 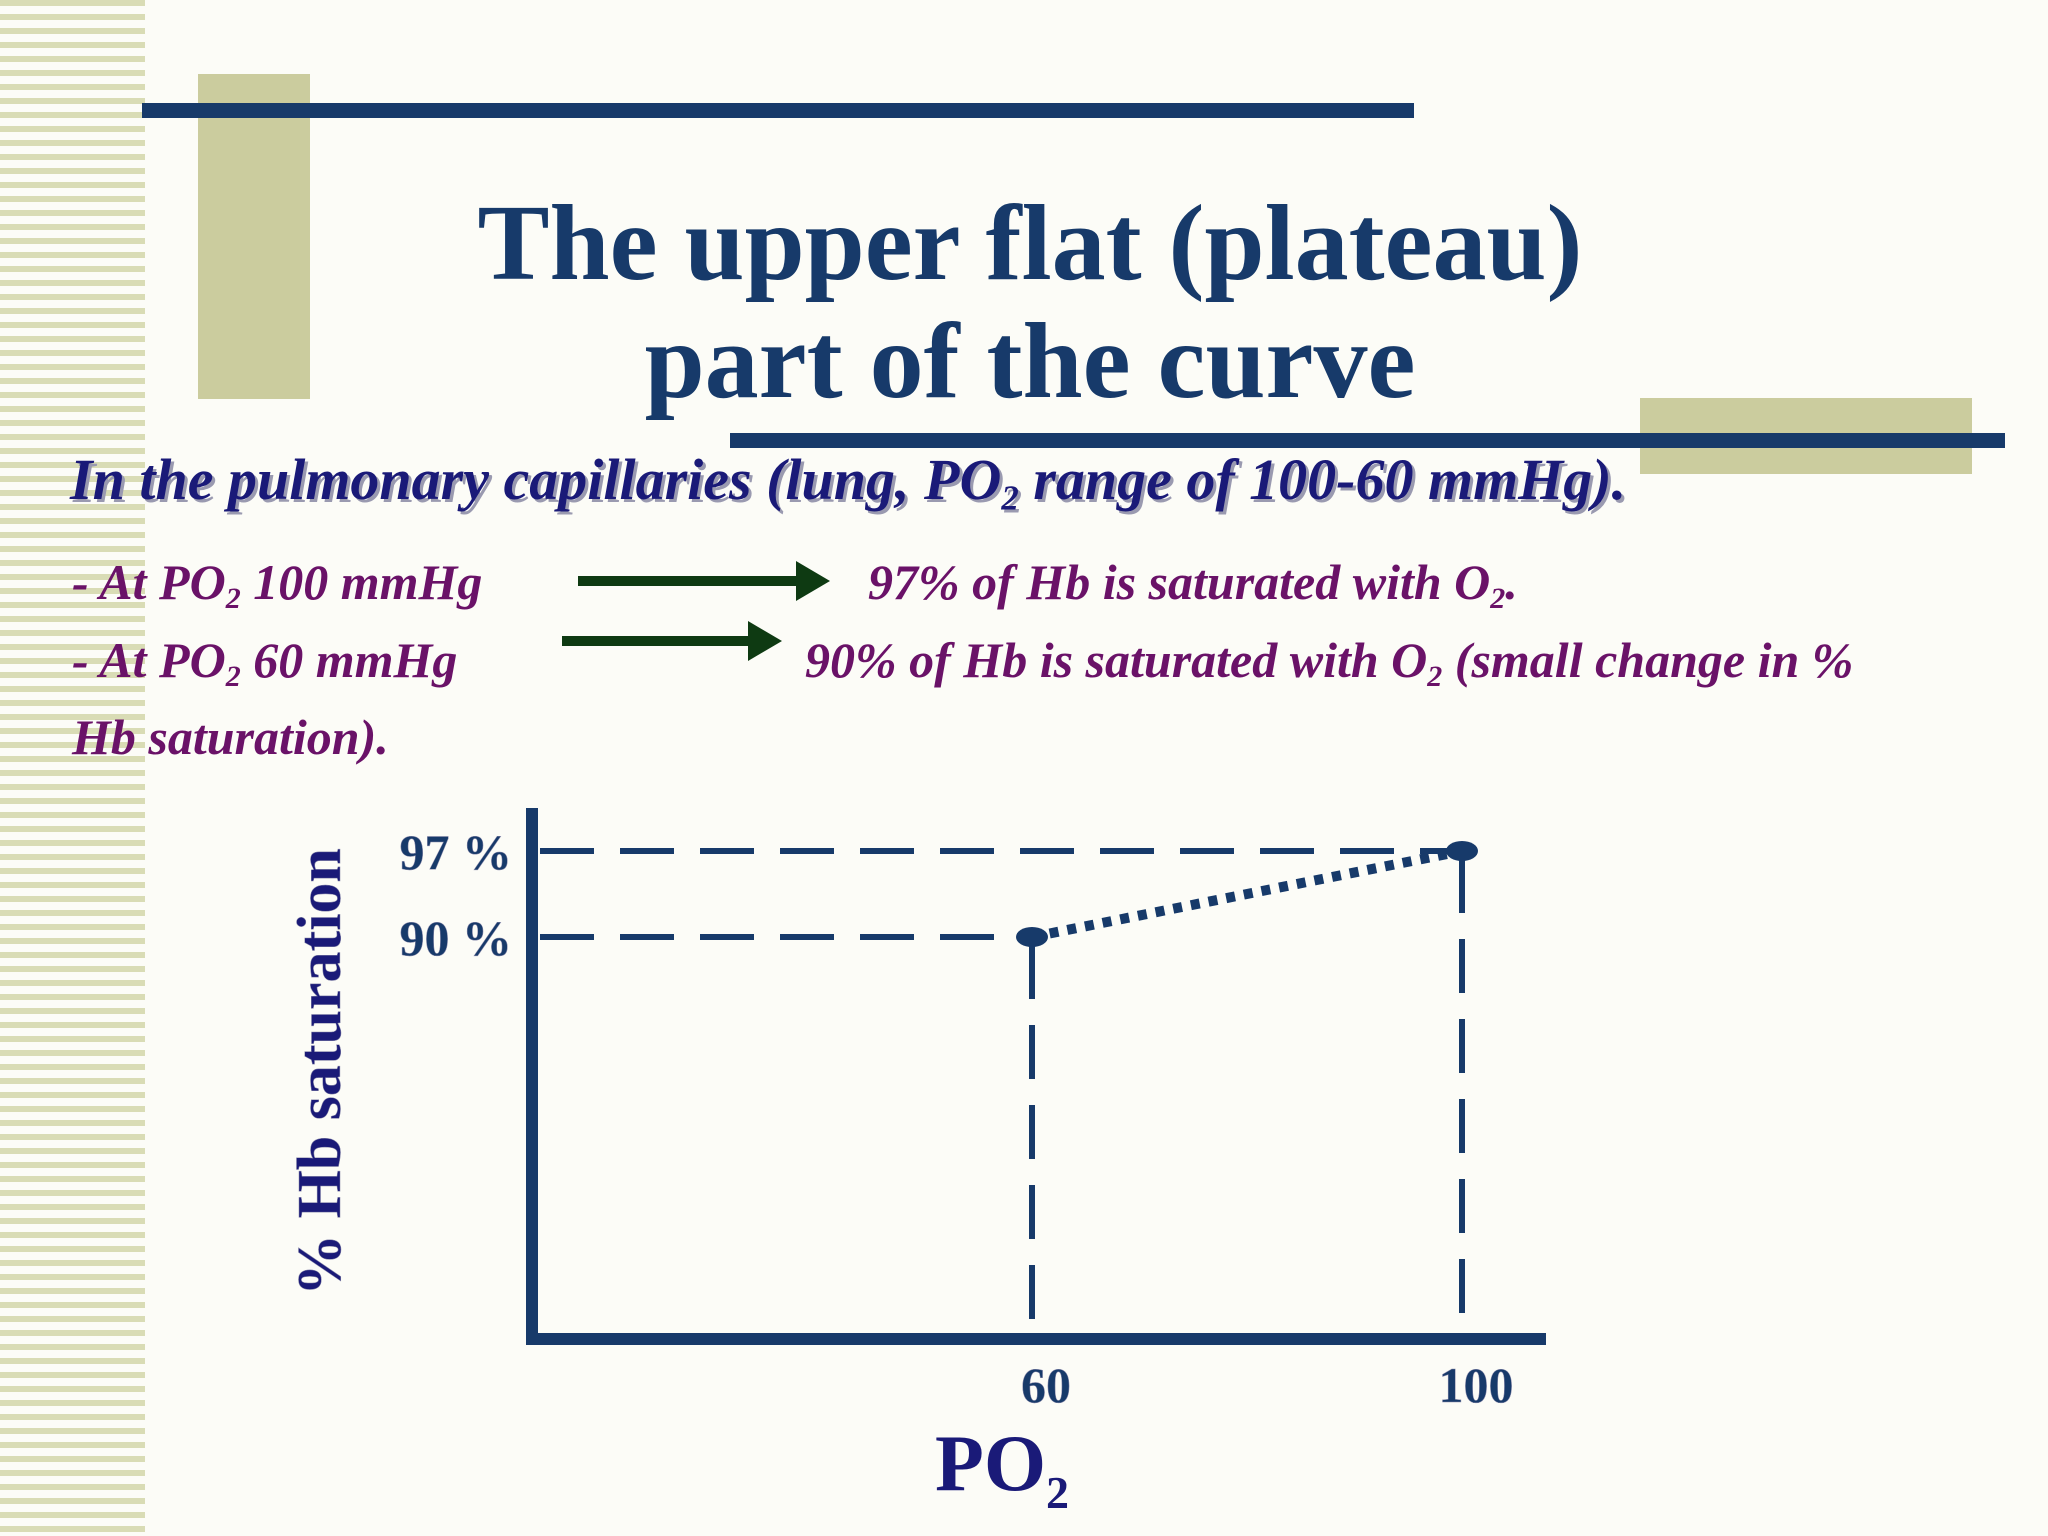 I want to click on bullet-2-result-subscript: 2, so click(x=1435, y=676).